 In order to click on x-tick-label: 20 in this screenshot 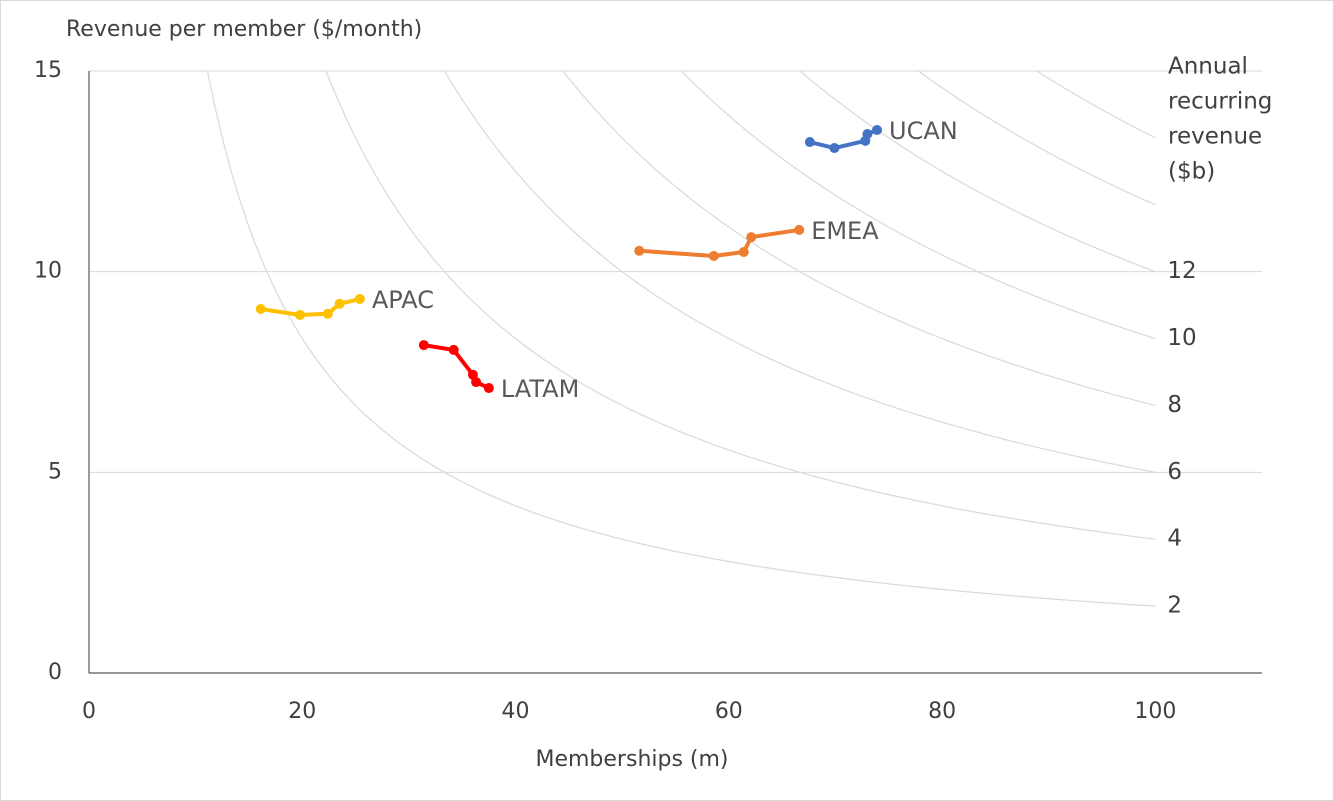, I will do `click(302, 711)`.